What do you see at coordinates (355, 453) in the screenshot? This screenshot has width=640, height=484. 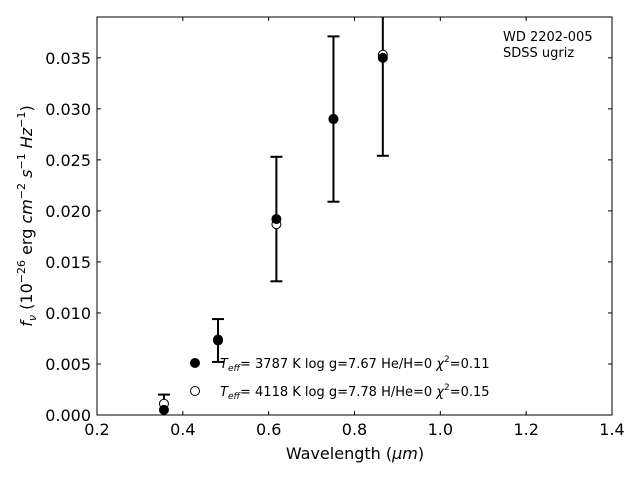 I see `x-axis-label: Wavelength (μm)` at bounding box center [355, 453].